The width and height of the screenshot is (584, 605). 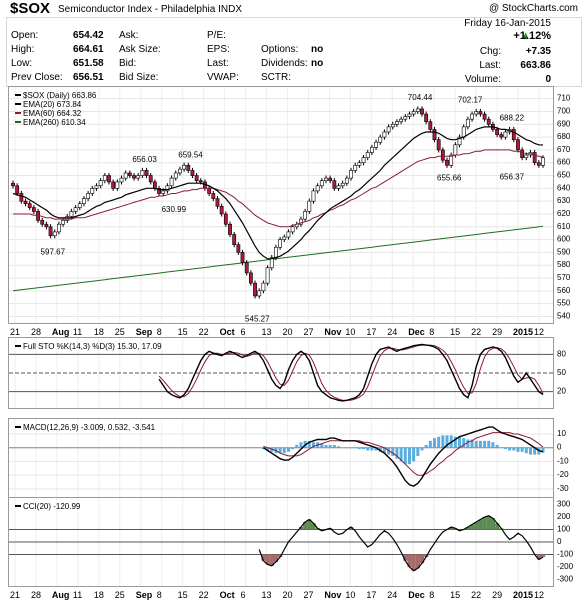 What do you see at coordinates (243, 332) in the screenshot?
I see `x-tick-label: 6` at bounding box center [243, 332].